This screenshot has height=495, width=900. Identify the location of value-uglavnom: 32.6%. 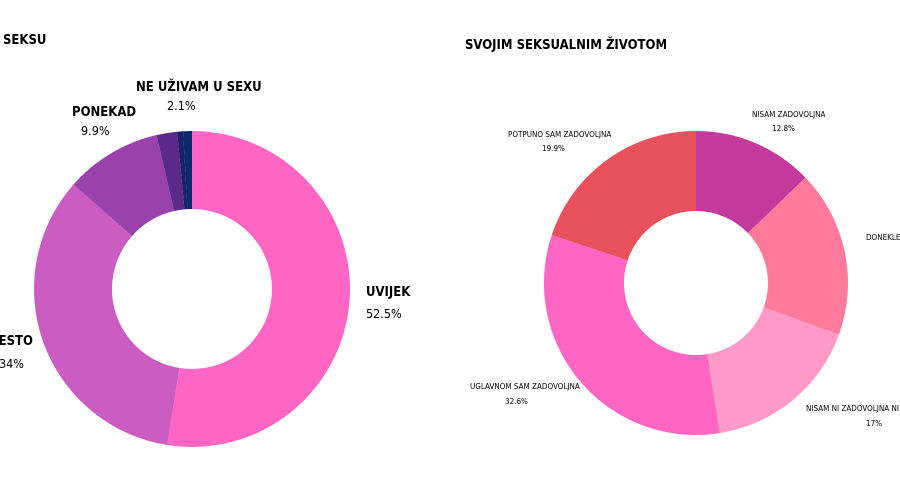
(516, 401).